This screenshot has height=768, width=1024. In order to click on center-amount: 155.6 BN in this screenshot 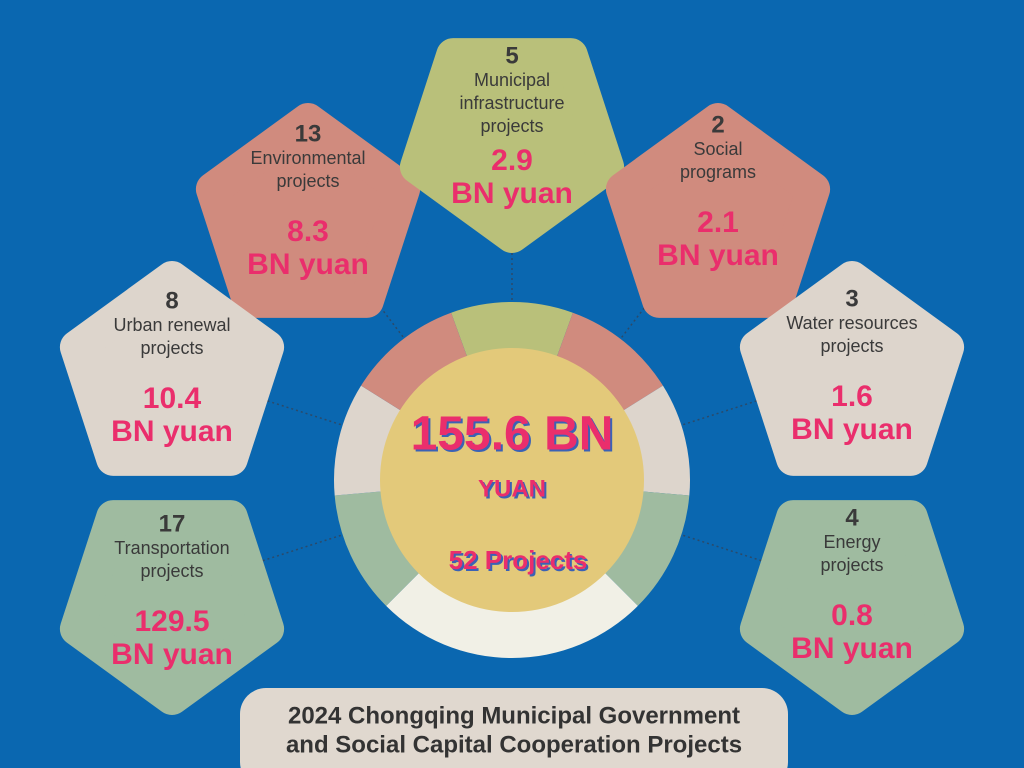, I will do `click(512, 434)`.